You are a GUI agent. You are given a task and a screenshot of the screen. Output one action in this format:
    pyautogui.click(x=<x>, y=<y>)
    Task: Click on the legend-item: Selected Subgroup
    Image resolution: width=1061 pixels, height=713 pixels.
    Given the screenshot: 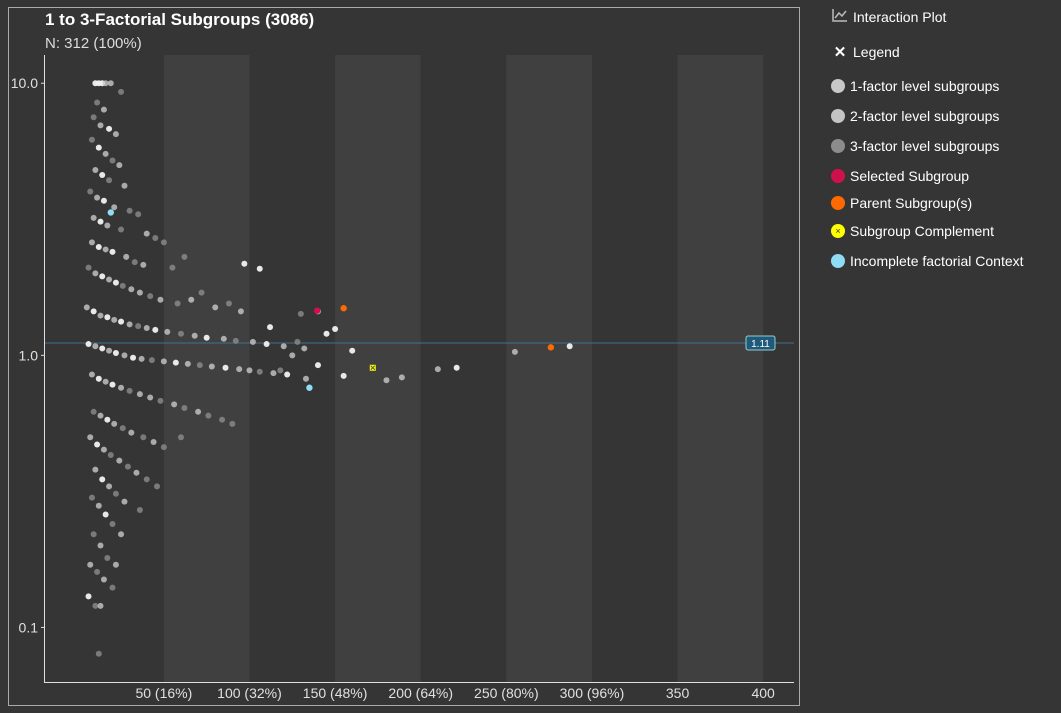 What is the action you would take?
    pyautogui.click(x=900, y=176)
    